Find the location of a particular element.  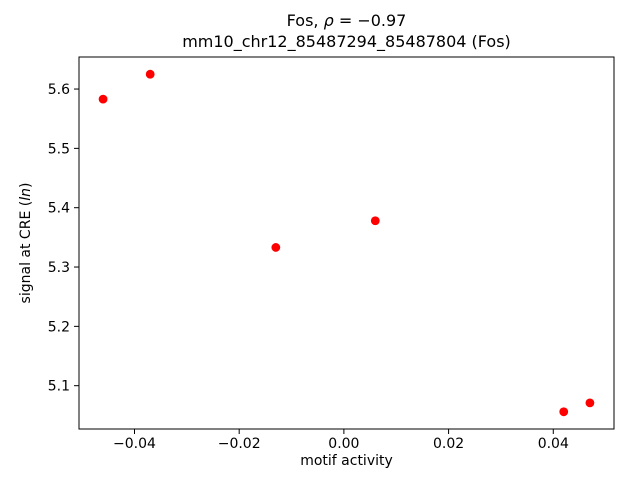

x-tick-label: −0.02 is located at coordinates (239, 444).